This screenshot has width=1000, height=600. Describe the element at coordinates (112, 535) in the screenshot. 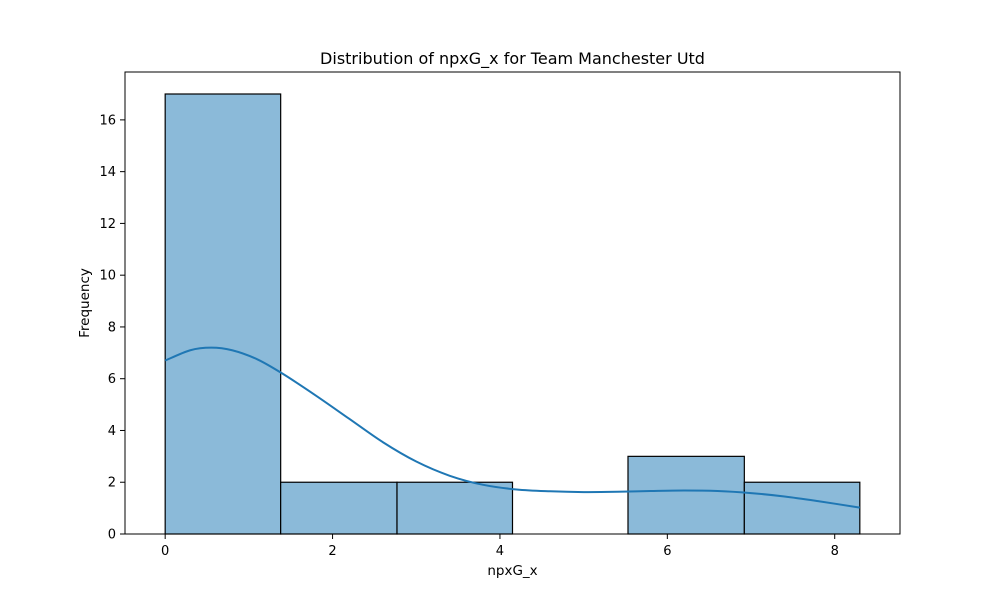

I see `y-tick-label: 0` at that location.